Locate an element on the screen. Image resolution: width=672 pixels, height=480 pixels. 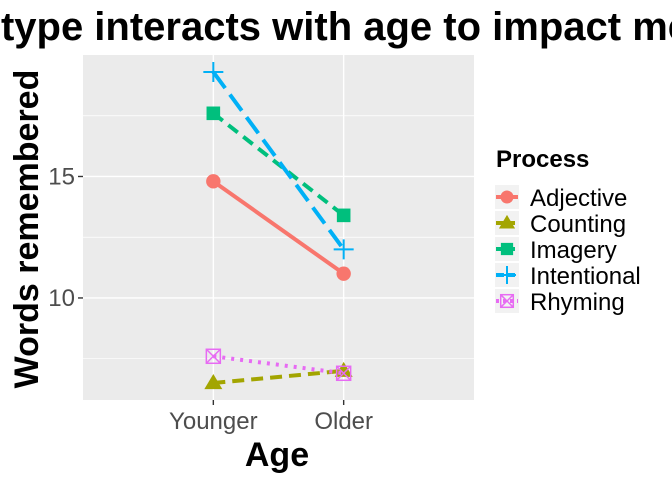
data-point-imagery-younger is located at coordinates (213, 113).